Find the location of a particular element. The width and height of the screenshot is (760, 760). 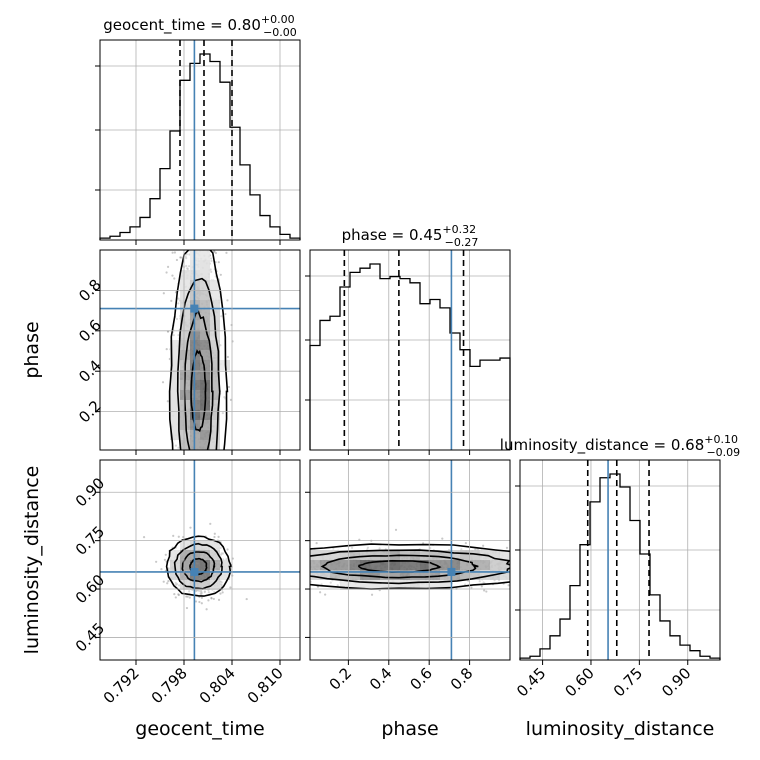

ytick-label: 0.75 is located at coordinates (90, 540).